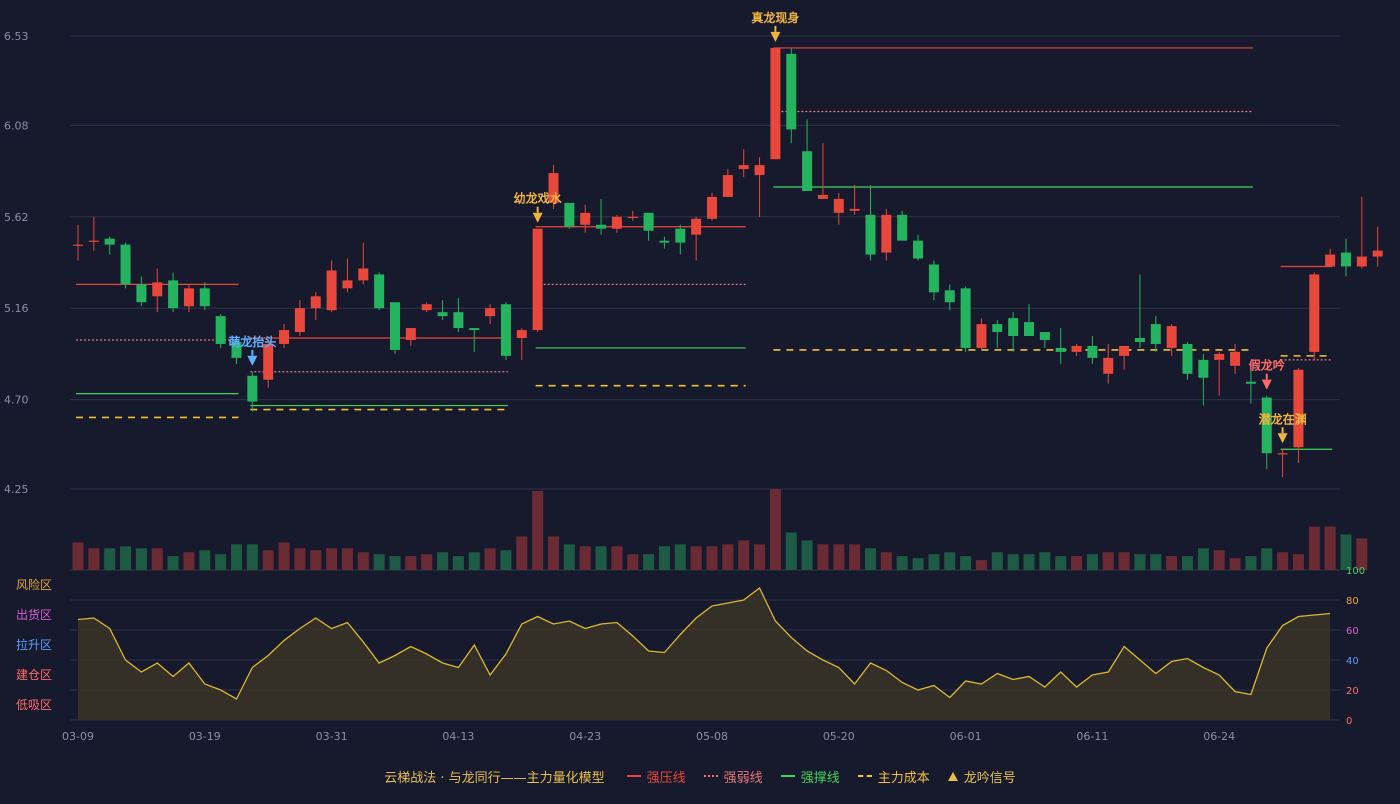  Describe the element at coordinates (252, 341) in the screenshot. I see `signal-label: 萌龙抬头` at that location.